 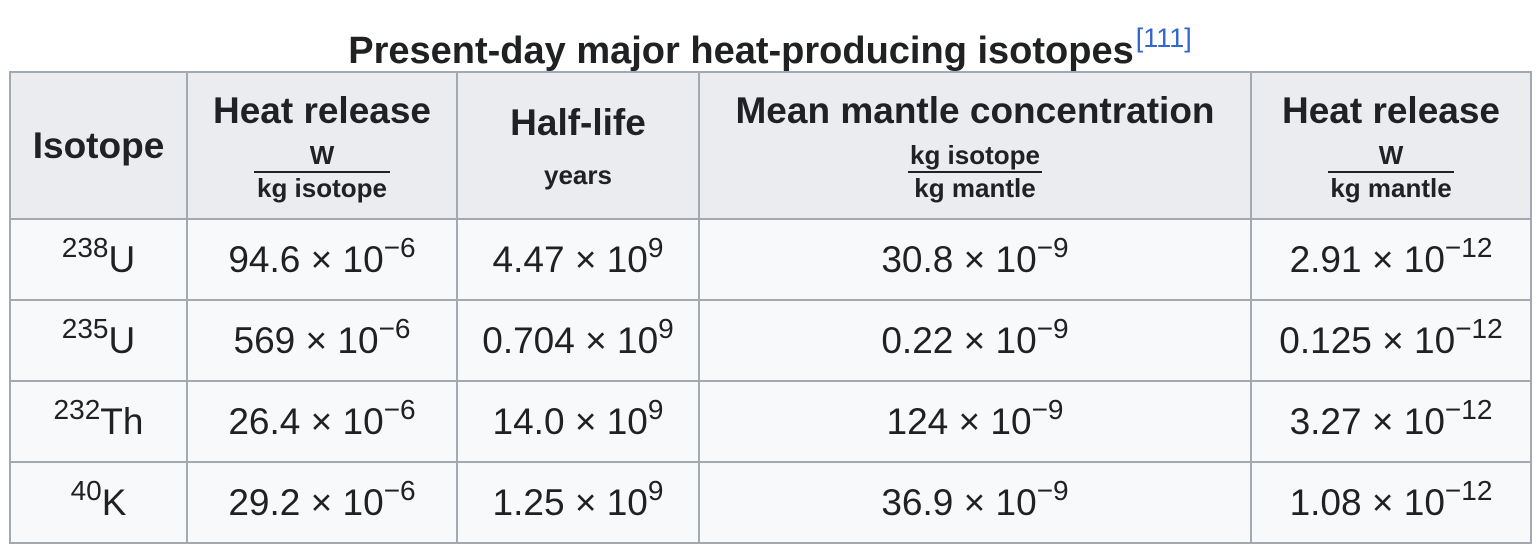 I want to click on half-life-cell: 1.25 × 10⁹, so click(x=578, y=502).